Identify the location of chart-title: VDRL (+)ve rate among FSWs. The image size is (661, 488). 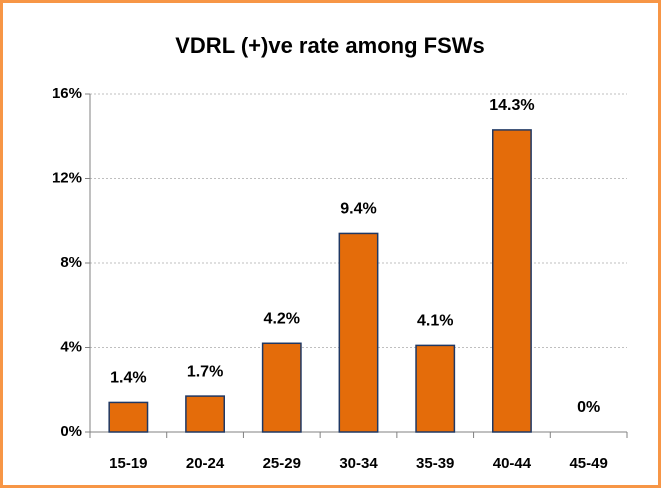
(330, 45).